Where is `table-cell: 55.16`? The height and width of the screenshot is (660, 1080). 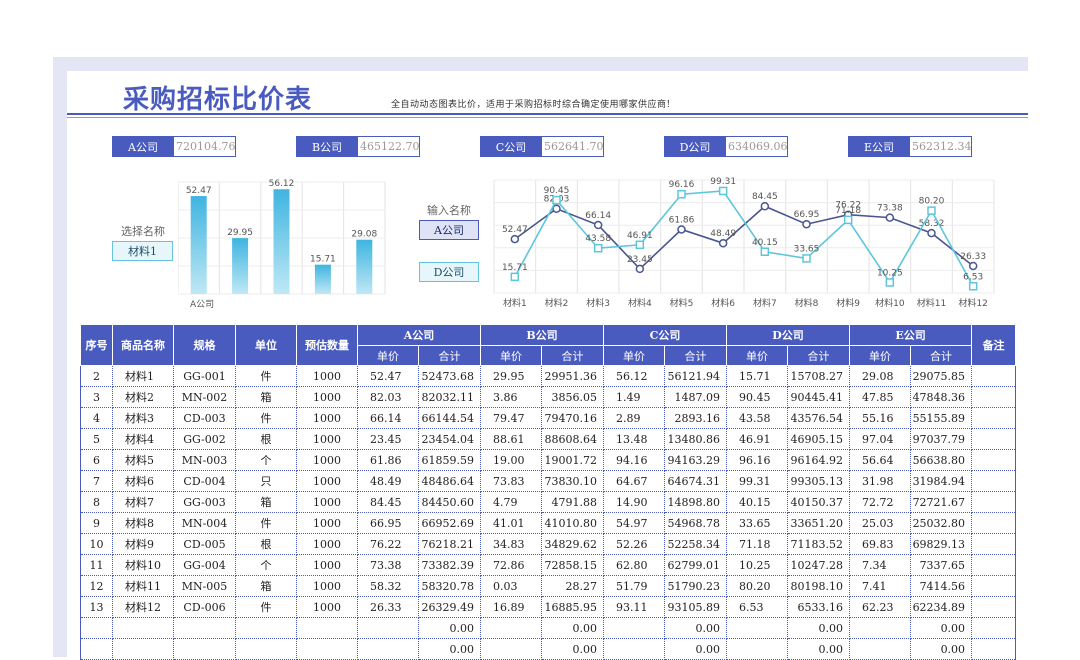 table-cell: 55.16 is located at coordinates (880, 418).